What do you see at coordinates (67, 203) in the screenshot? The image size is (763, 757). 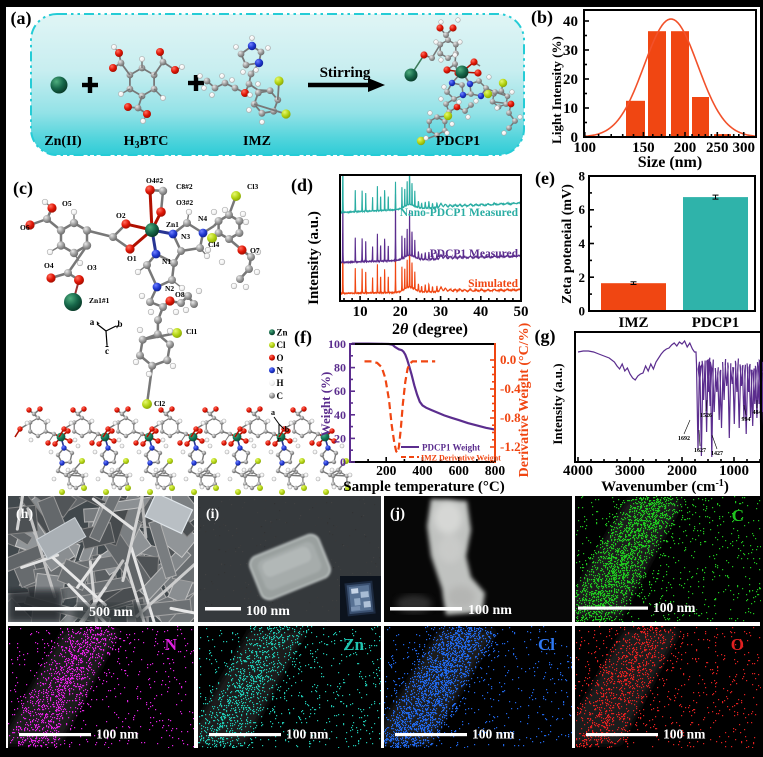 I see `svg-text: O5` at bounding box center [67, 203].